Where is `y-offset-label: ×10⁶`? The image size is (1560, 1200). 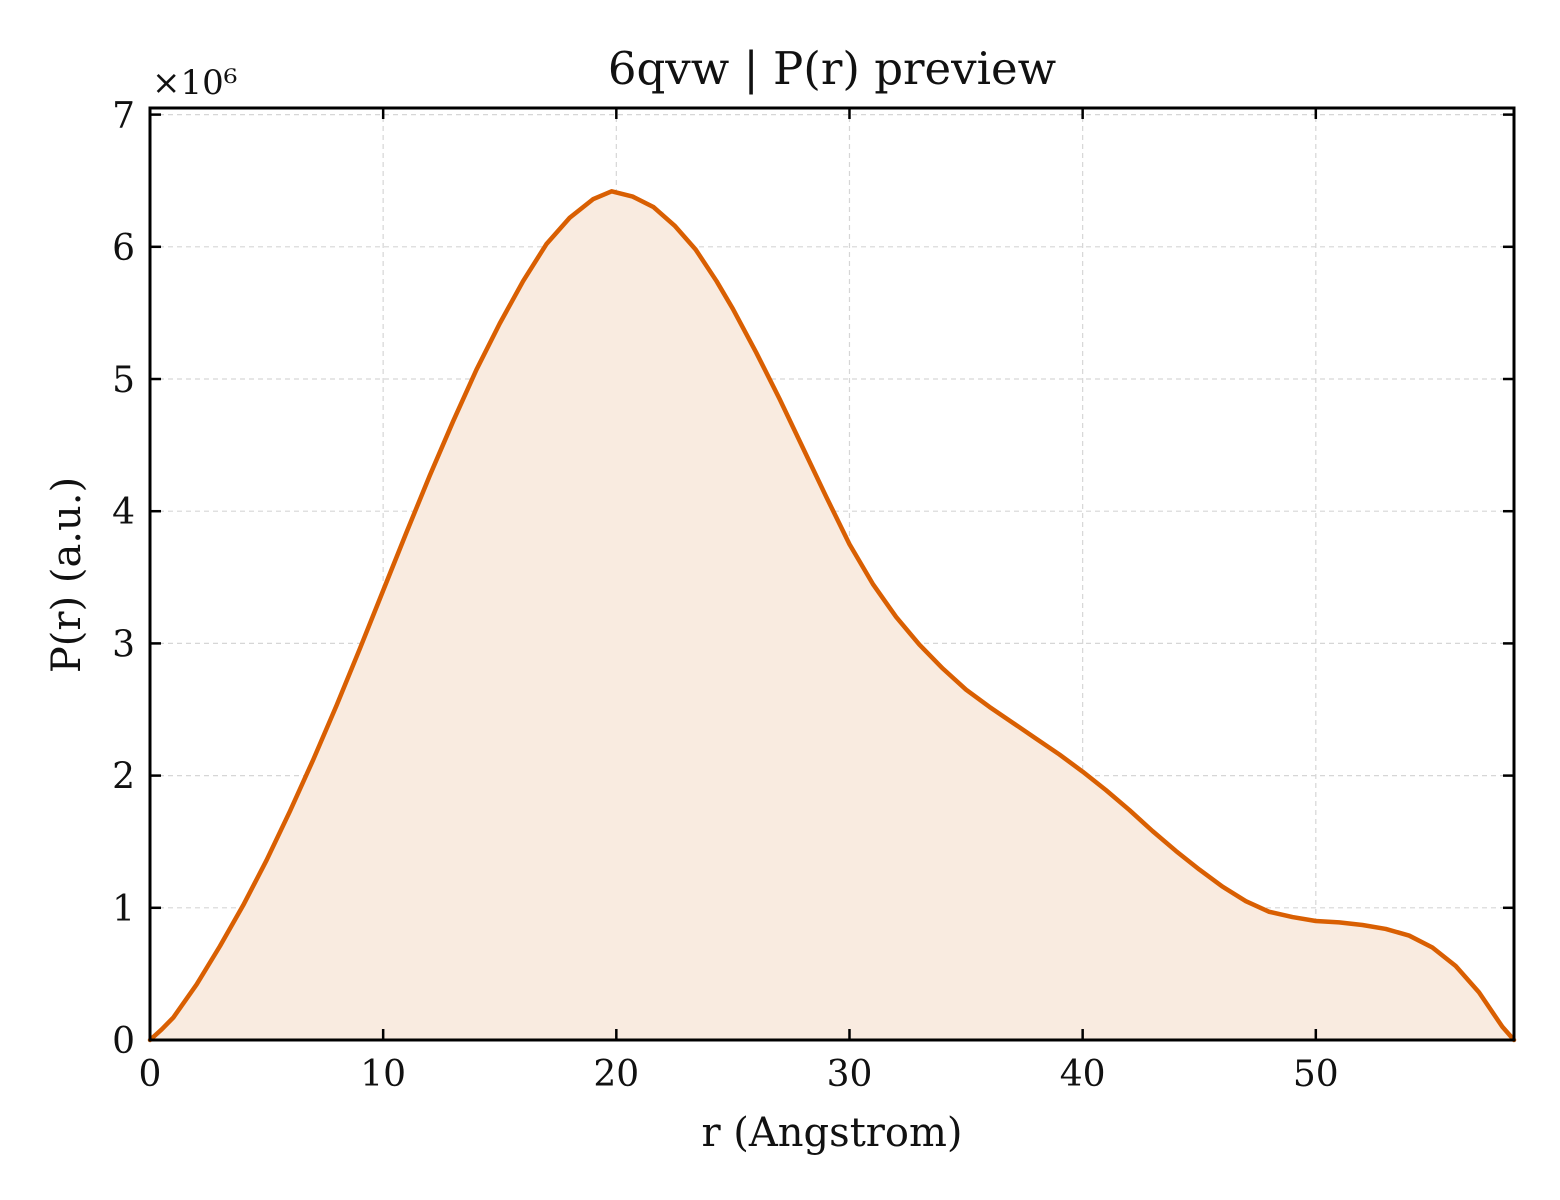 y-offset-label: ×10⁶ is located at coordinates (194, 83).